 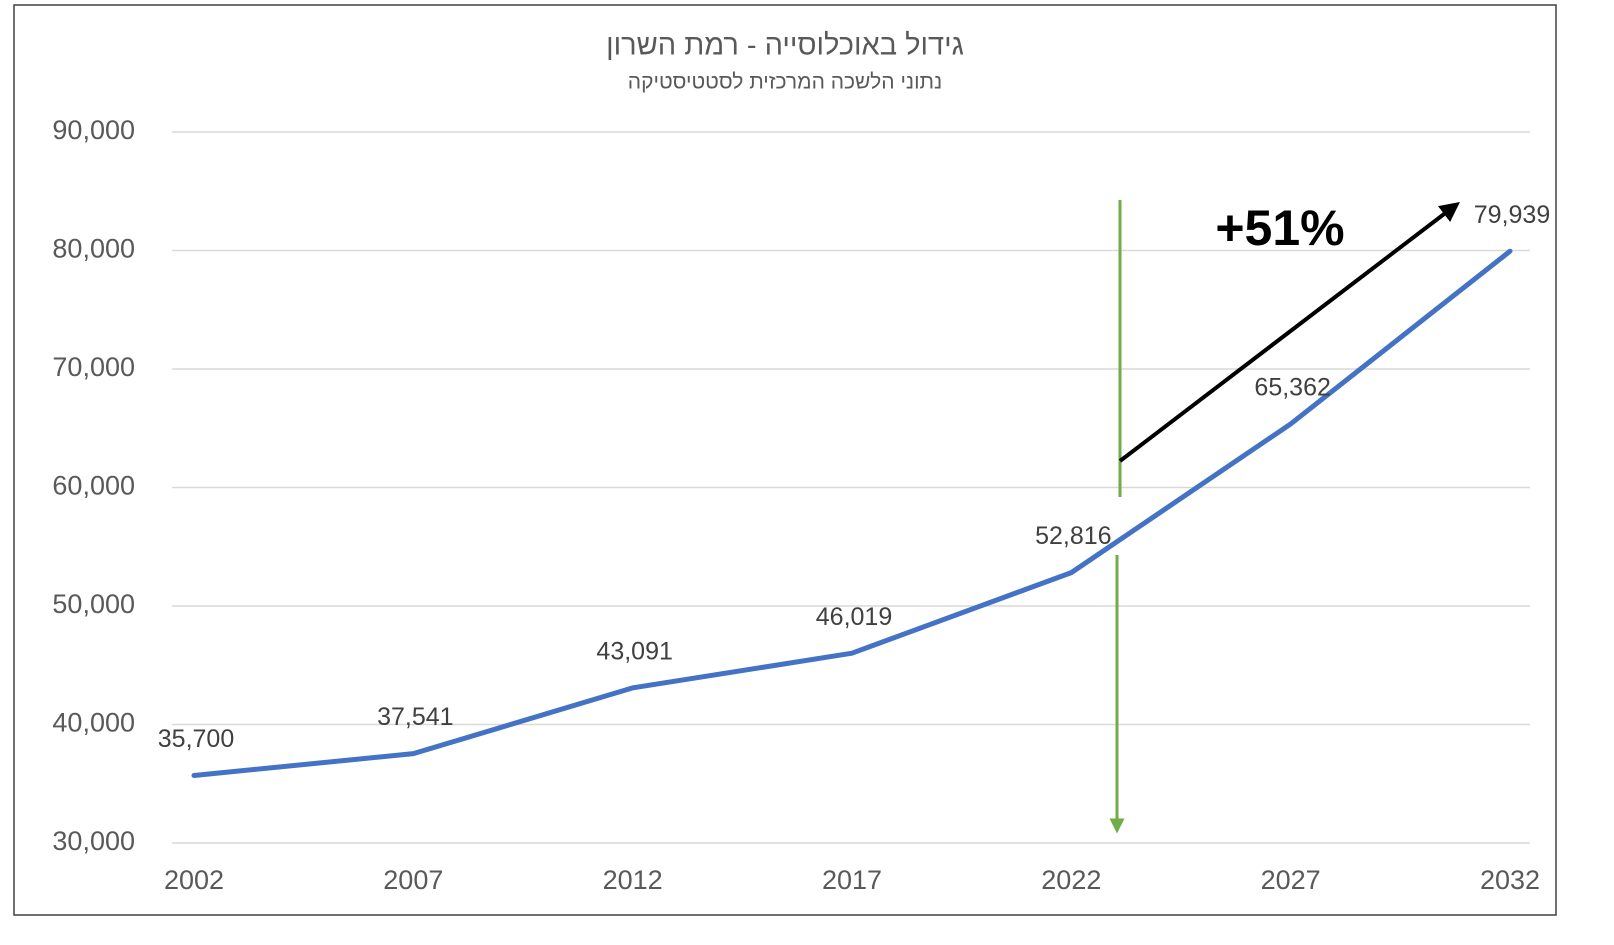 What do you see at coordinates (785, 82) in the screenshot?
I see `chart-subtitle: נתוני הלשכה המרכזית לסטטיסטיקה` at bounding box center [785, 82].